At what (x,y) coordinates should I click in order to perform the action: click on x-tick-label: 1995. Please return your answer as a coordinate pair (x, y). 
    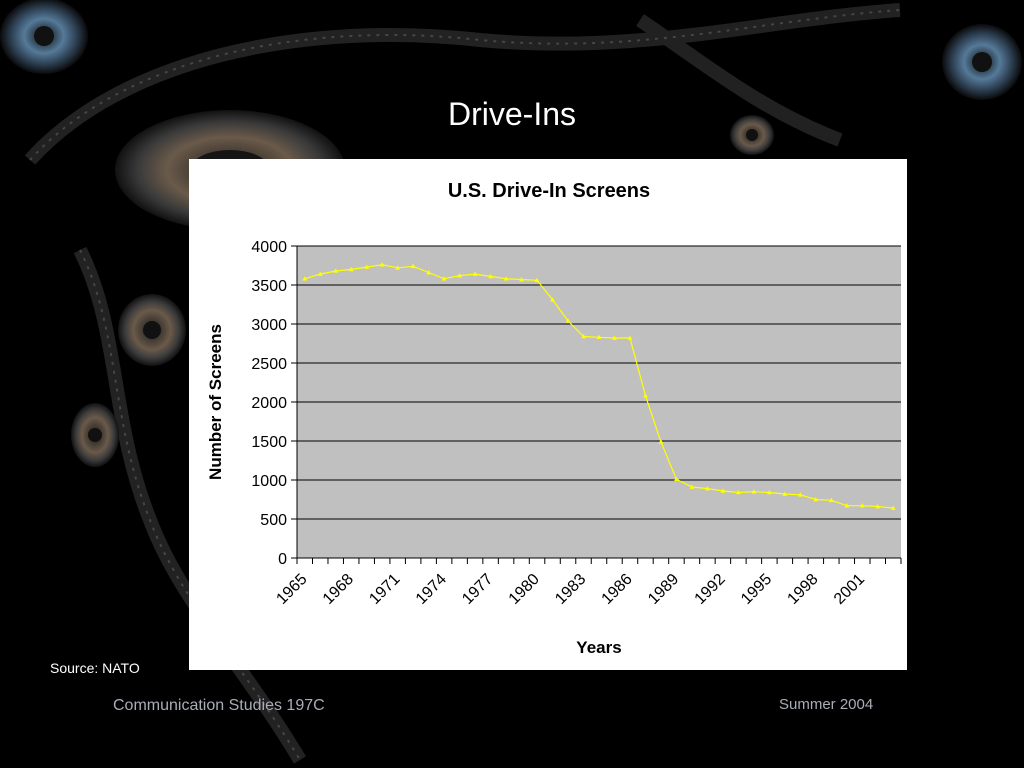
    Looking at the image, I should click on (756, 589).